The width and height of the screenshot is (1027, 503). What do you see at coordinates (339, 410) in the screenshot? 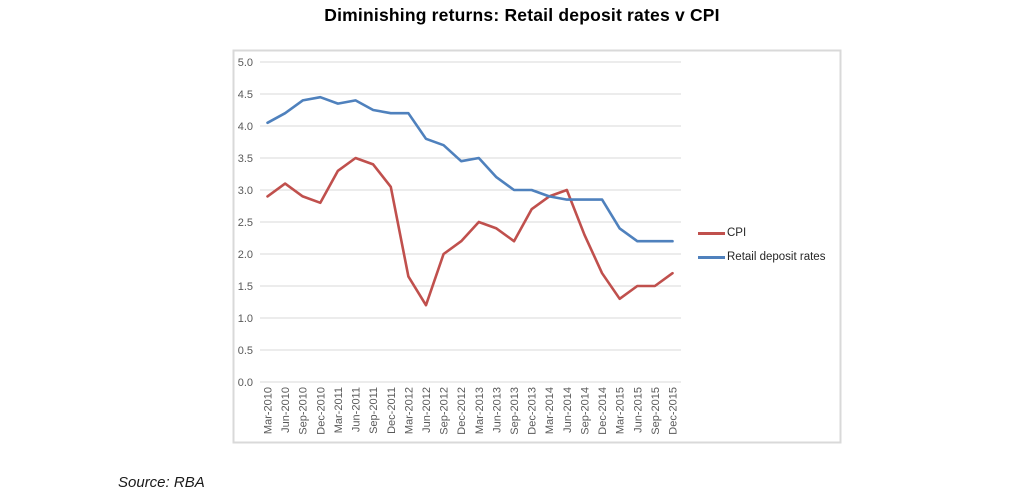
I see `x-axis-tick-label: Mar-2011` at bounding box center [339, 410].